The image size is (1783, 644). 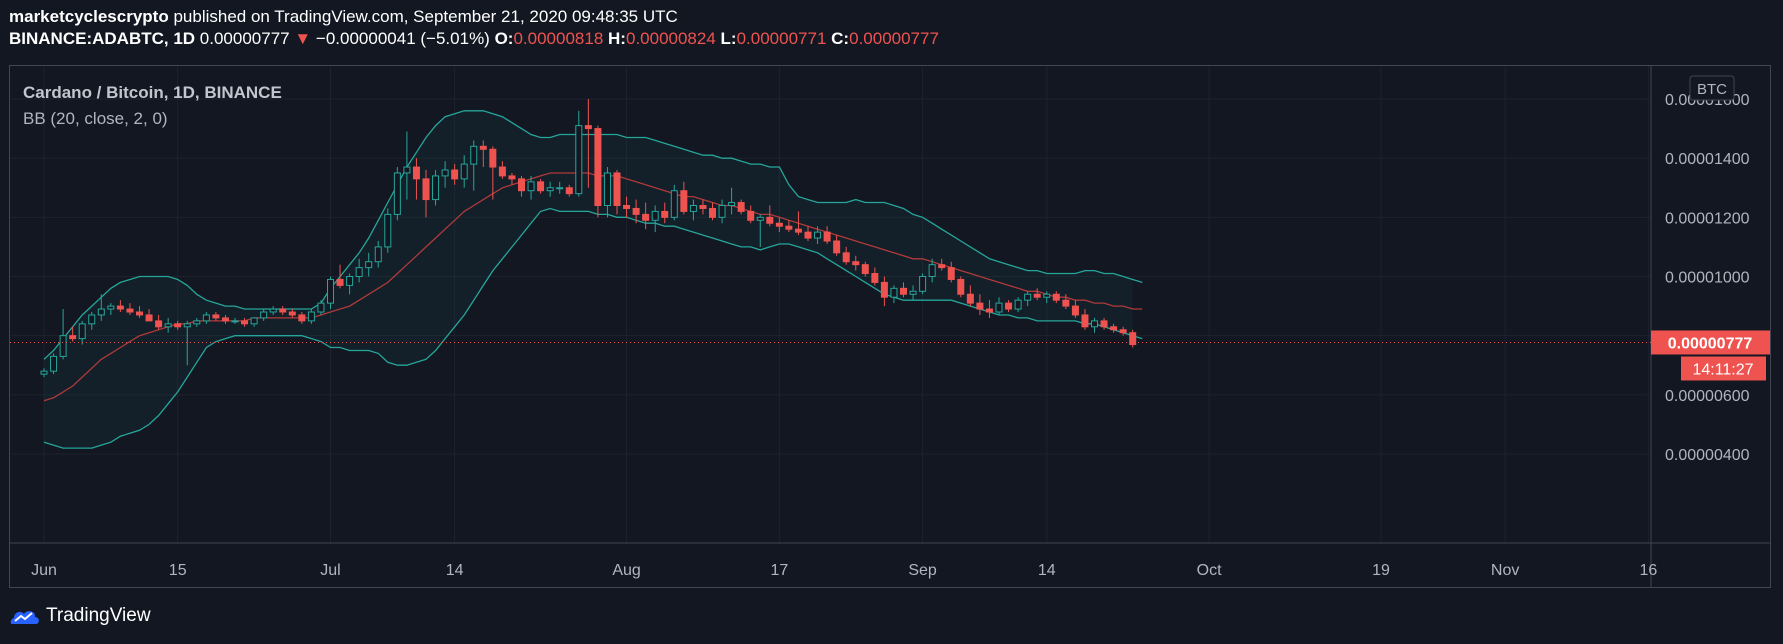 I want to click on price-change: −0.00000041 (−5.01%), so click(x=402, y=38).